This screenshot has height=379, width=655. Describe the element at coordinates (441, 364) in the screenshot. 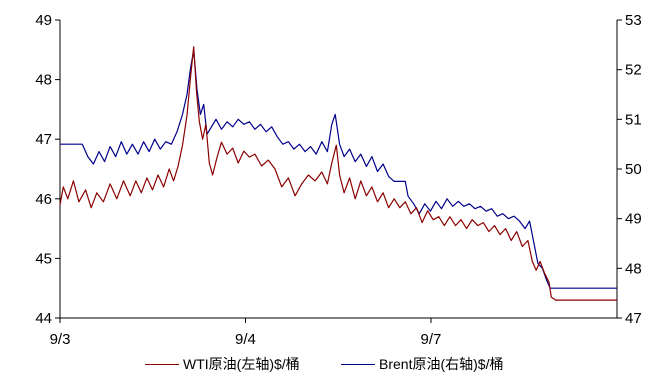

I see `legend-label-brent: Brent原油(右轴)$/桶` at that location.